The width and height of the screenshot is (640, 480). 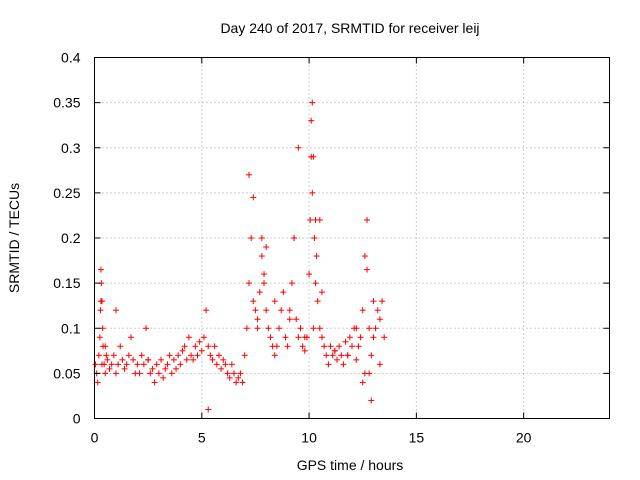 I want to click on y-tick-label: 0.2, so click(x=71, y=238).